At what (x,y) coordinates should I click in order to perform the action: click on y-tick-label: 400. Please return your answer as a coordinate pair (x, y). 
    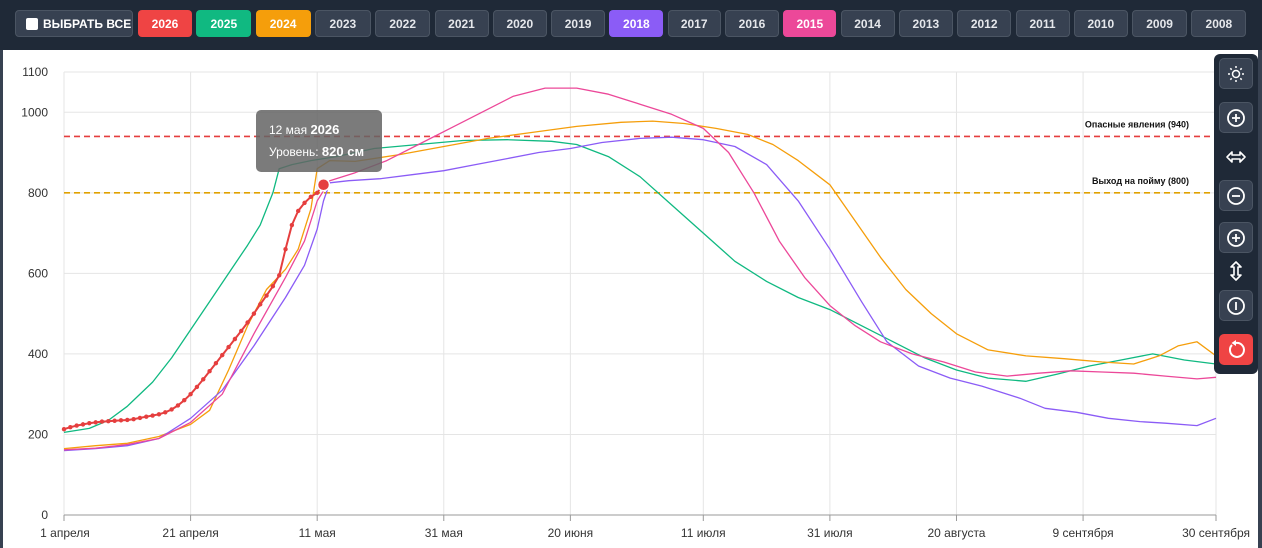
    Looking at the image, I should click on (38, 354).